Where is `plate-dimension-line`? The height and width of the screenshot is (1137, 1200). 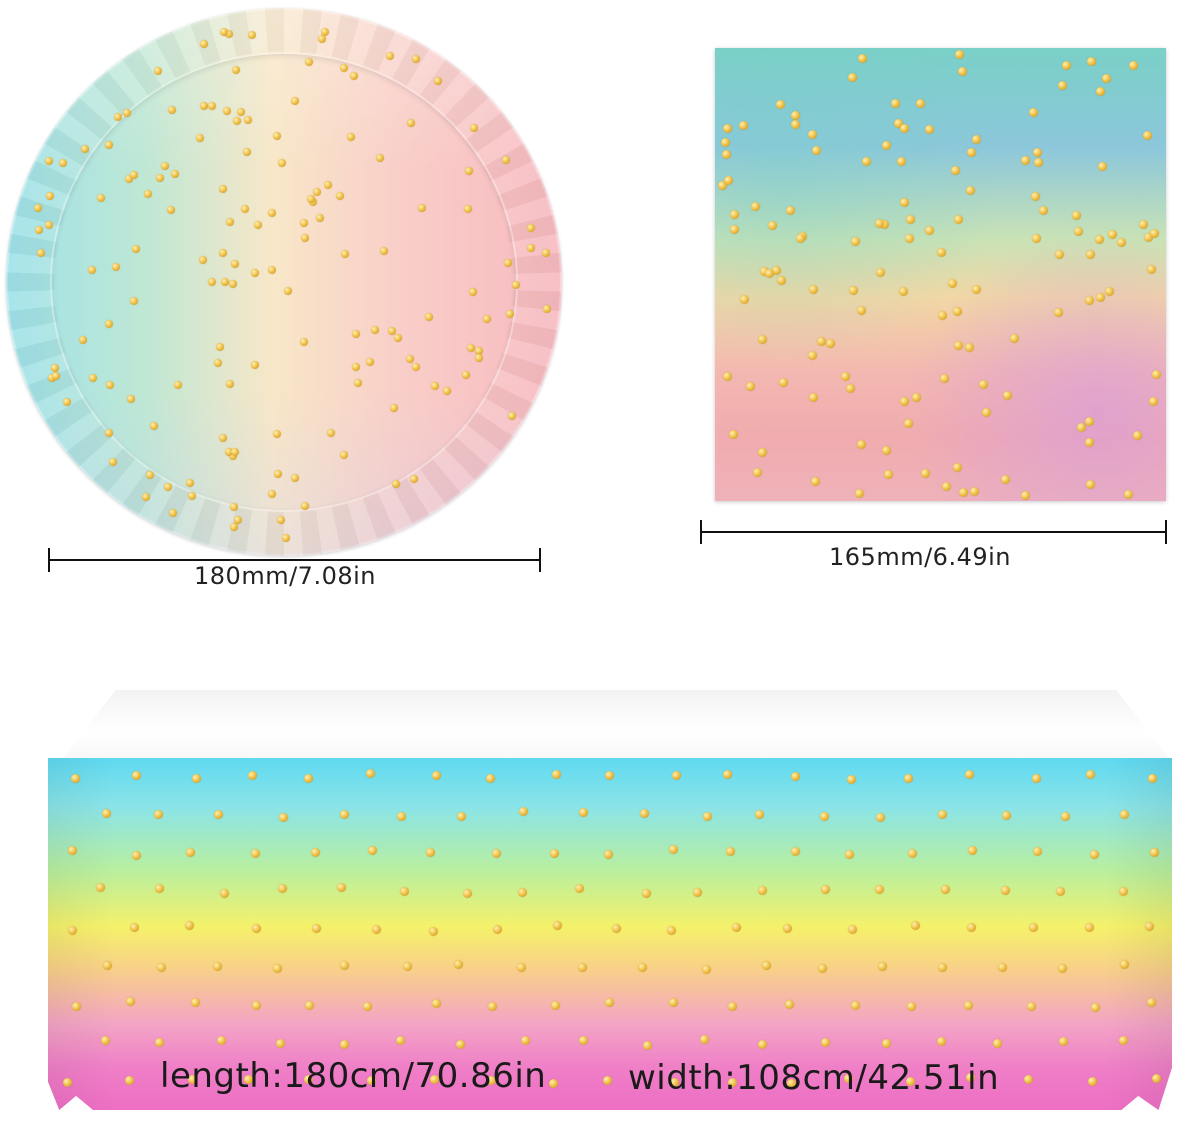 plate-dimension-line is located at coordinates (294, 560).